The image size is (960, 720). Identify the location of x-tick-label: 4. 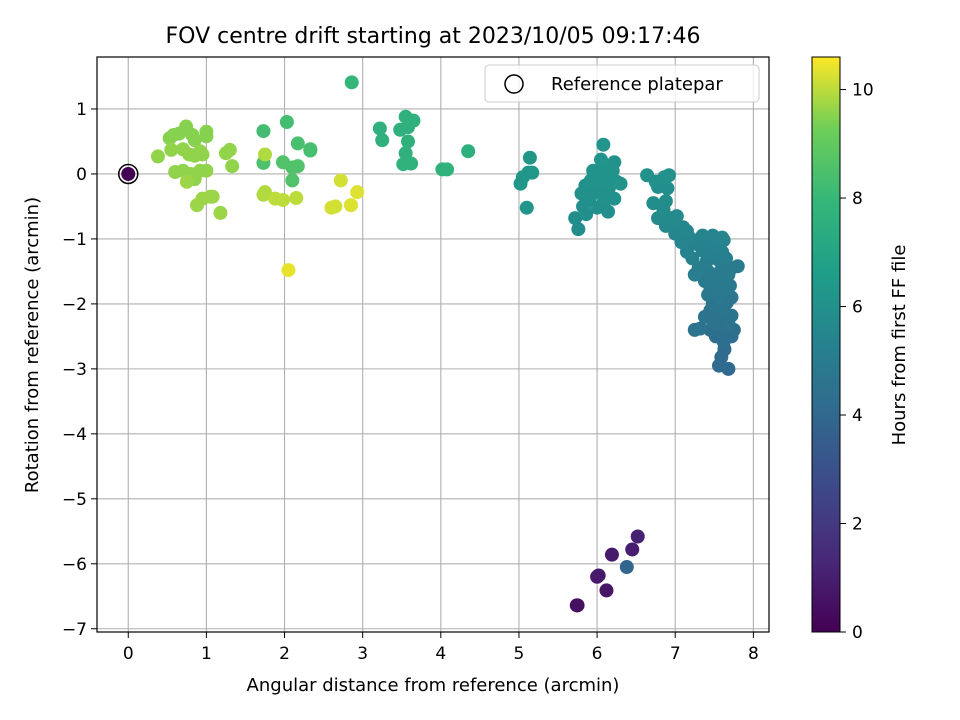
(440, 654).